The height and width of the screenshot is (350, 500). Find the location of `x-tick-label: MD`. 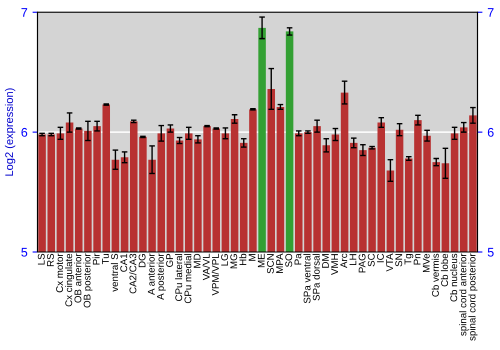

x-tick-label: MD is located at coordinates (197, 261).